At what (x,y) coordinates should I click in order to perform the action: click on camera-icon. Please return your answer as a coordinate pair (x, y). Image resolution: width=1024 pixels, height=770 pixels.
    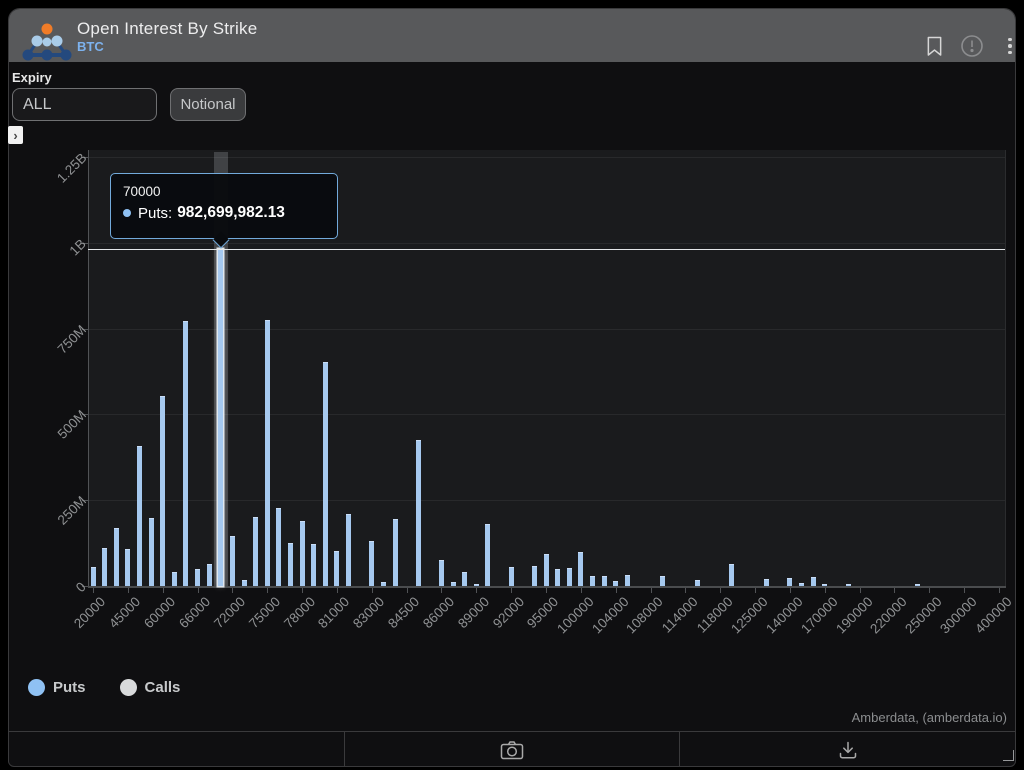
    Looking at the image, I should click on (512, 749).